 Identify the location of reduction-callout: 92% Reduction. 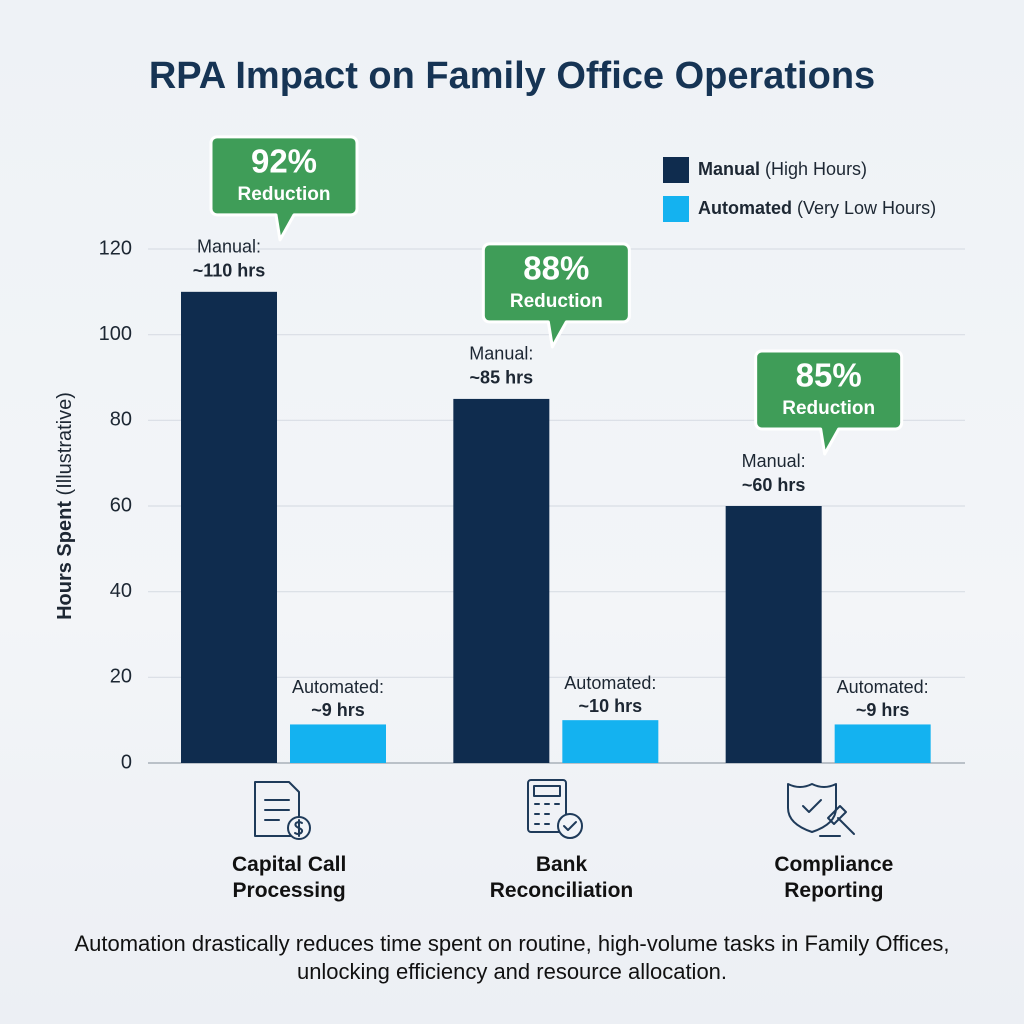
(284, 188).